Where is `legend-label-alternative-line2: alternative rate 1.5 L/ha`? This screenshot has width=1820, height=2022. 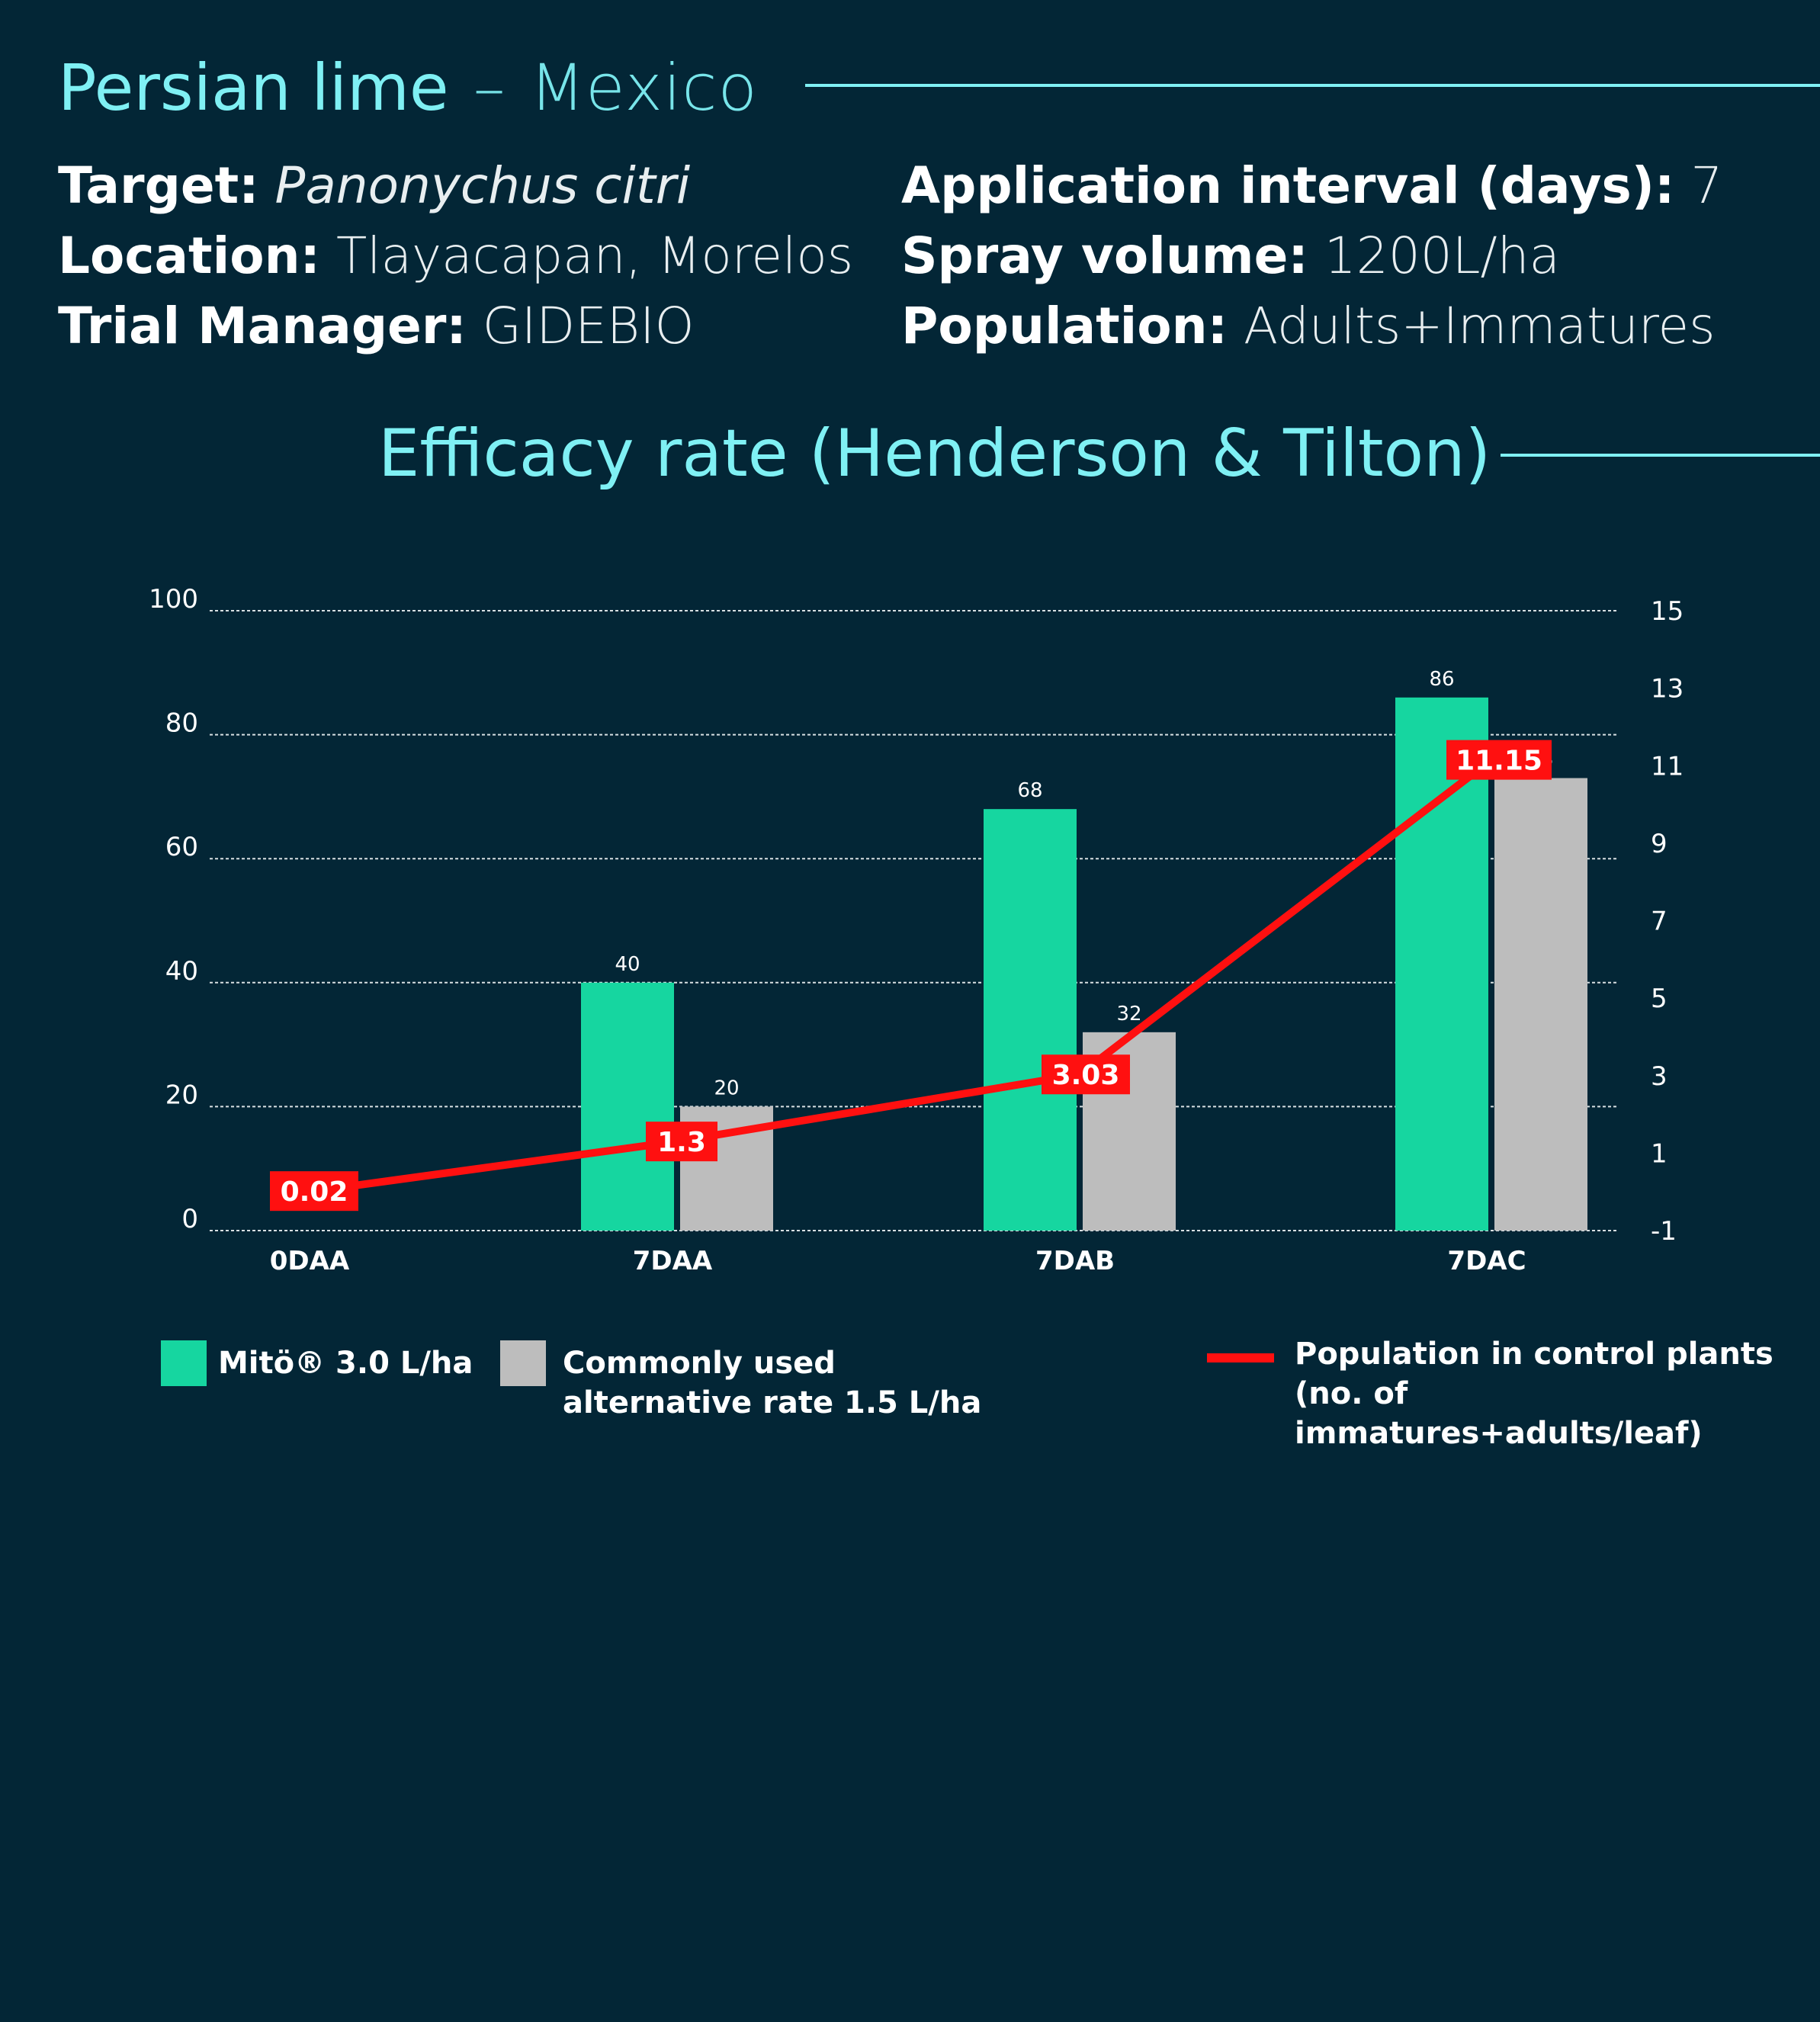
legend-label-alternative-line2: alternative rate 1.5 L/ha is located at coordinates (772, 1402).